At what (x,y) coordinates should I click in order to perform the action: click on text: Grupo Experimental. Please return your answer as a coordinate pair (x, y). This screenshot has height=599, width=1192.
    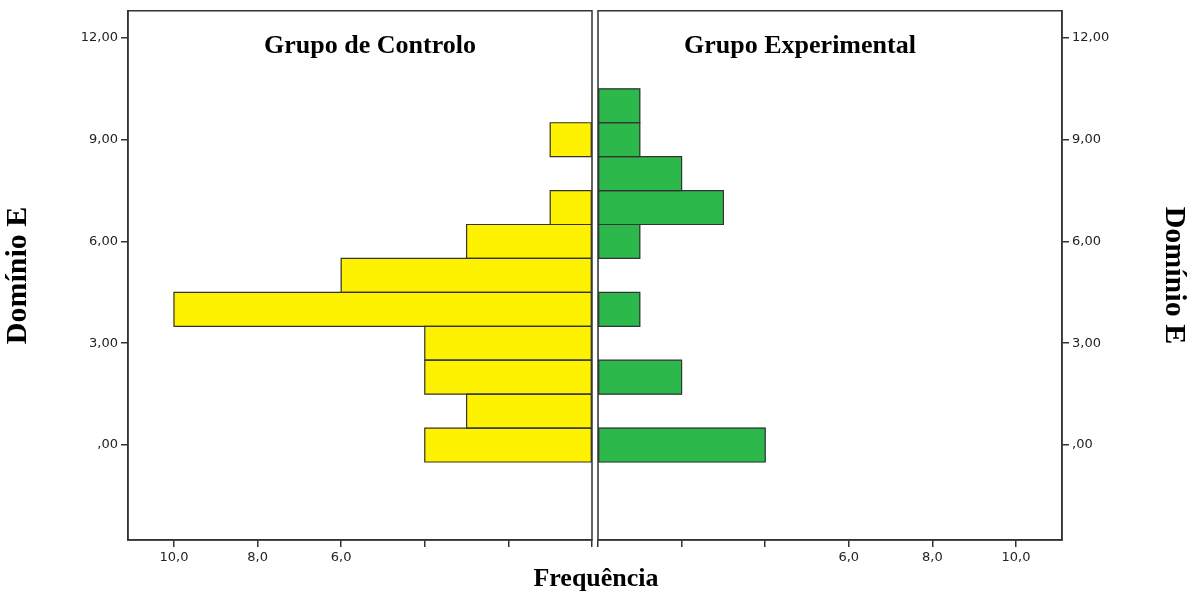
    Looking at the image, I should click on (800, 44).